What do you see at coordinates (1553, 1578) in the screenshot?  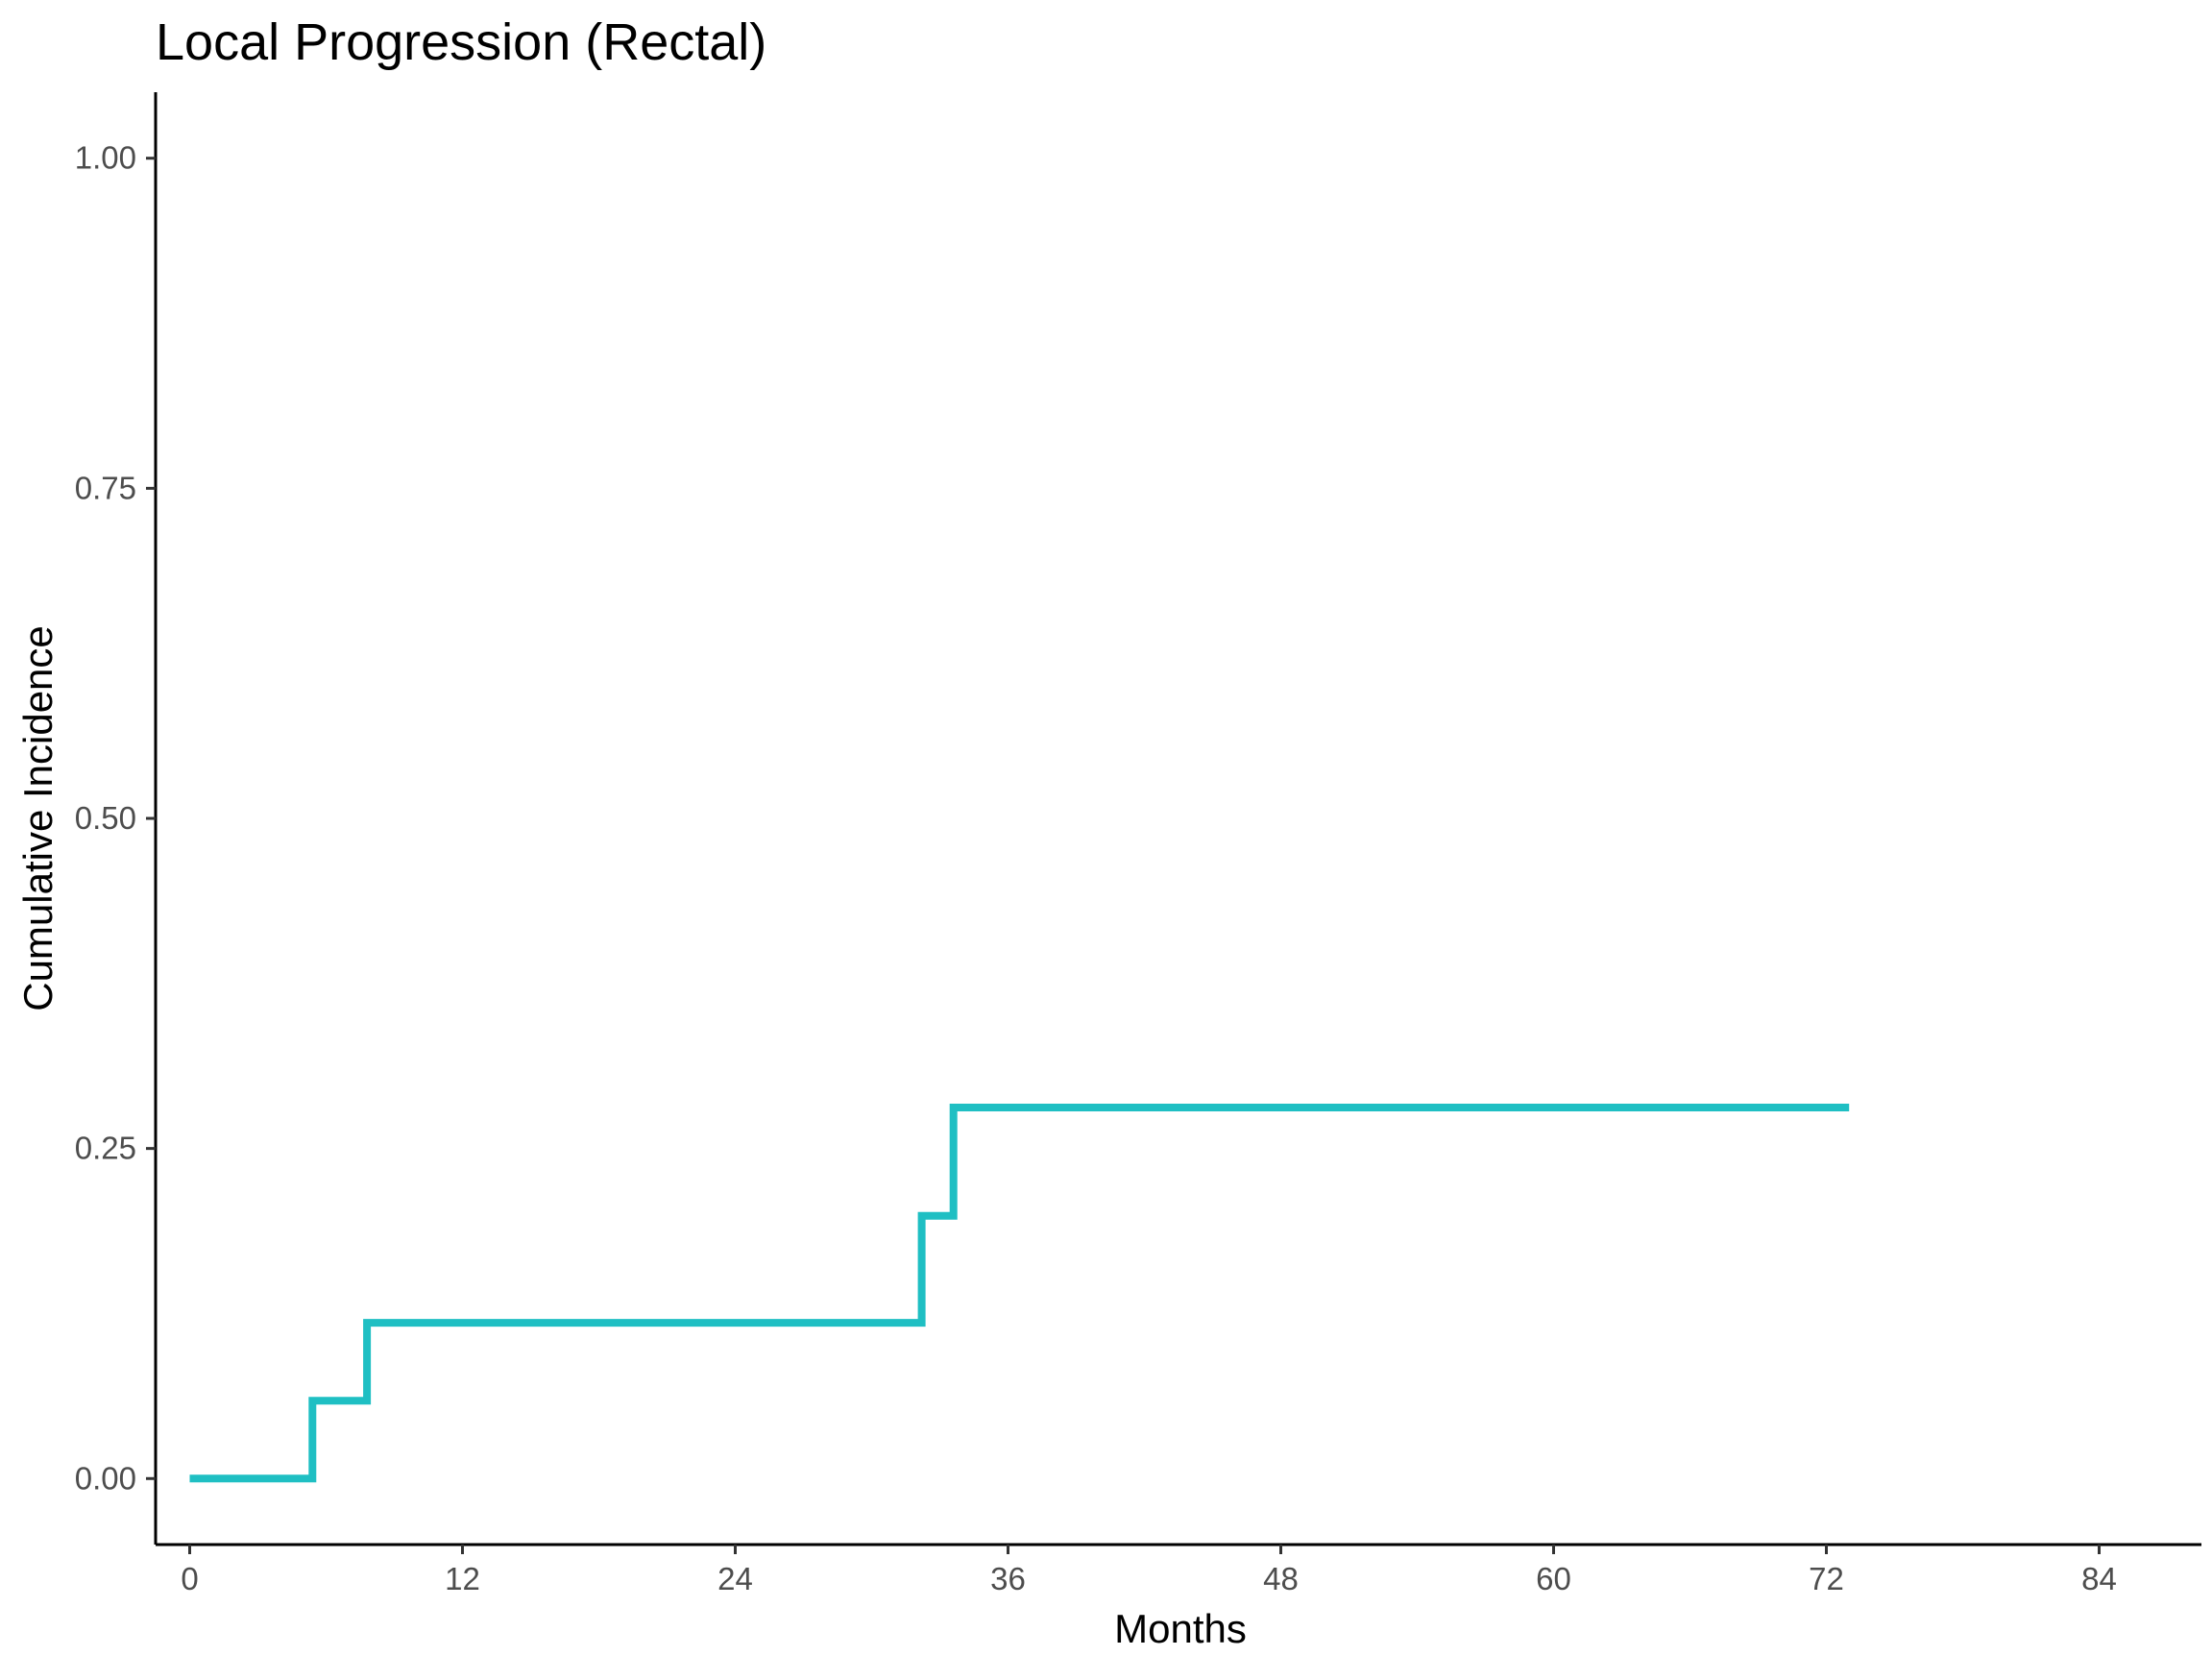 I see `x-tick-label: 60` at bounding box center [1553, 1578].